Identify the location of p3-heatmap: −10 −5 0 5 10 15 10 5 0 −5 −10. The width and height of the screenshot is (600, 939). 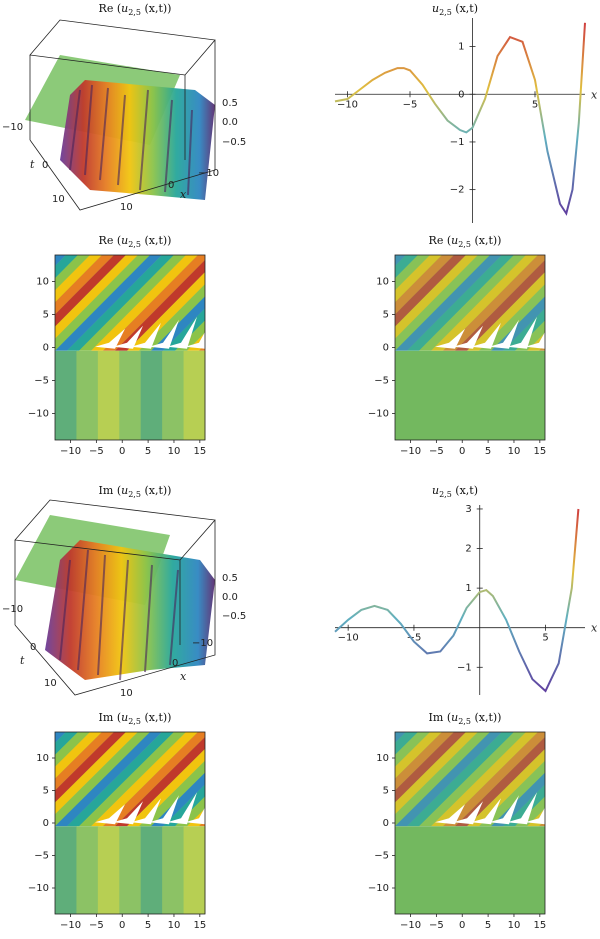
(195, 355).